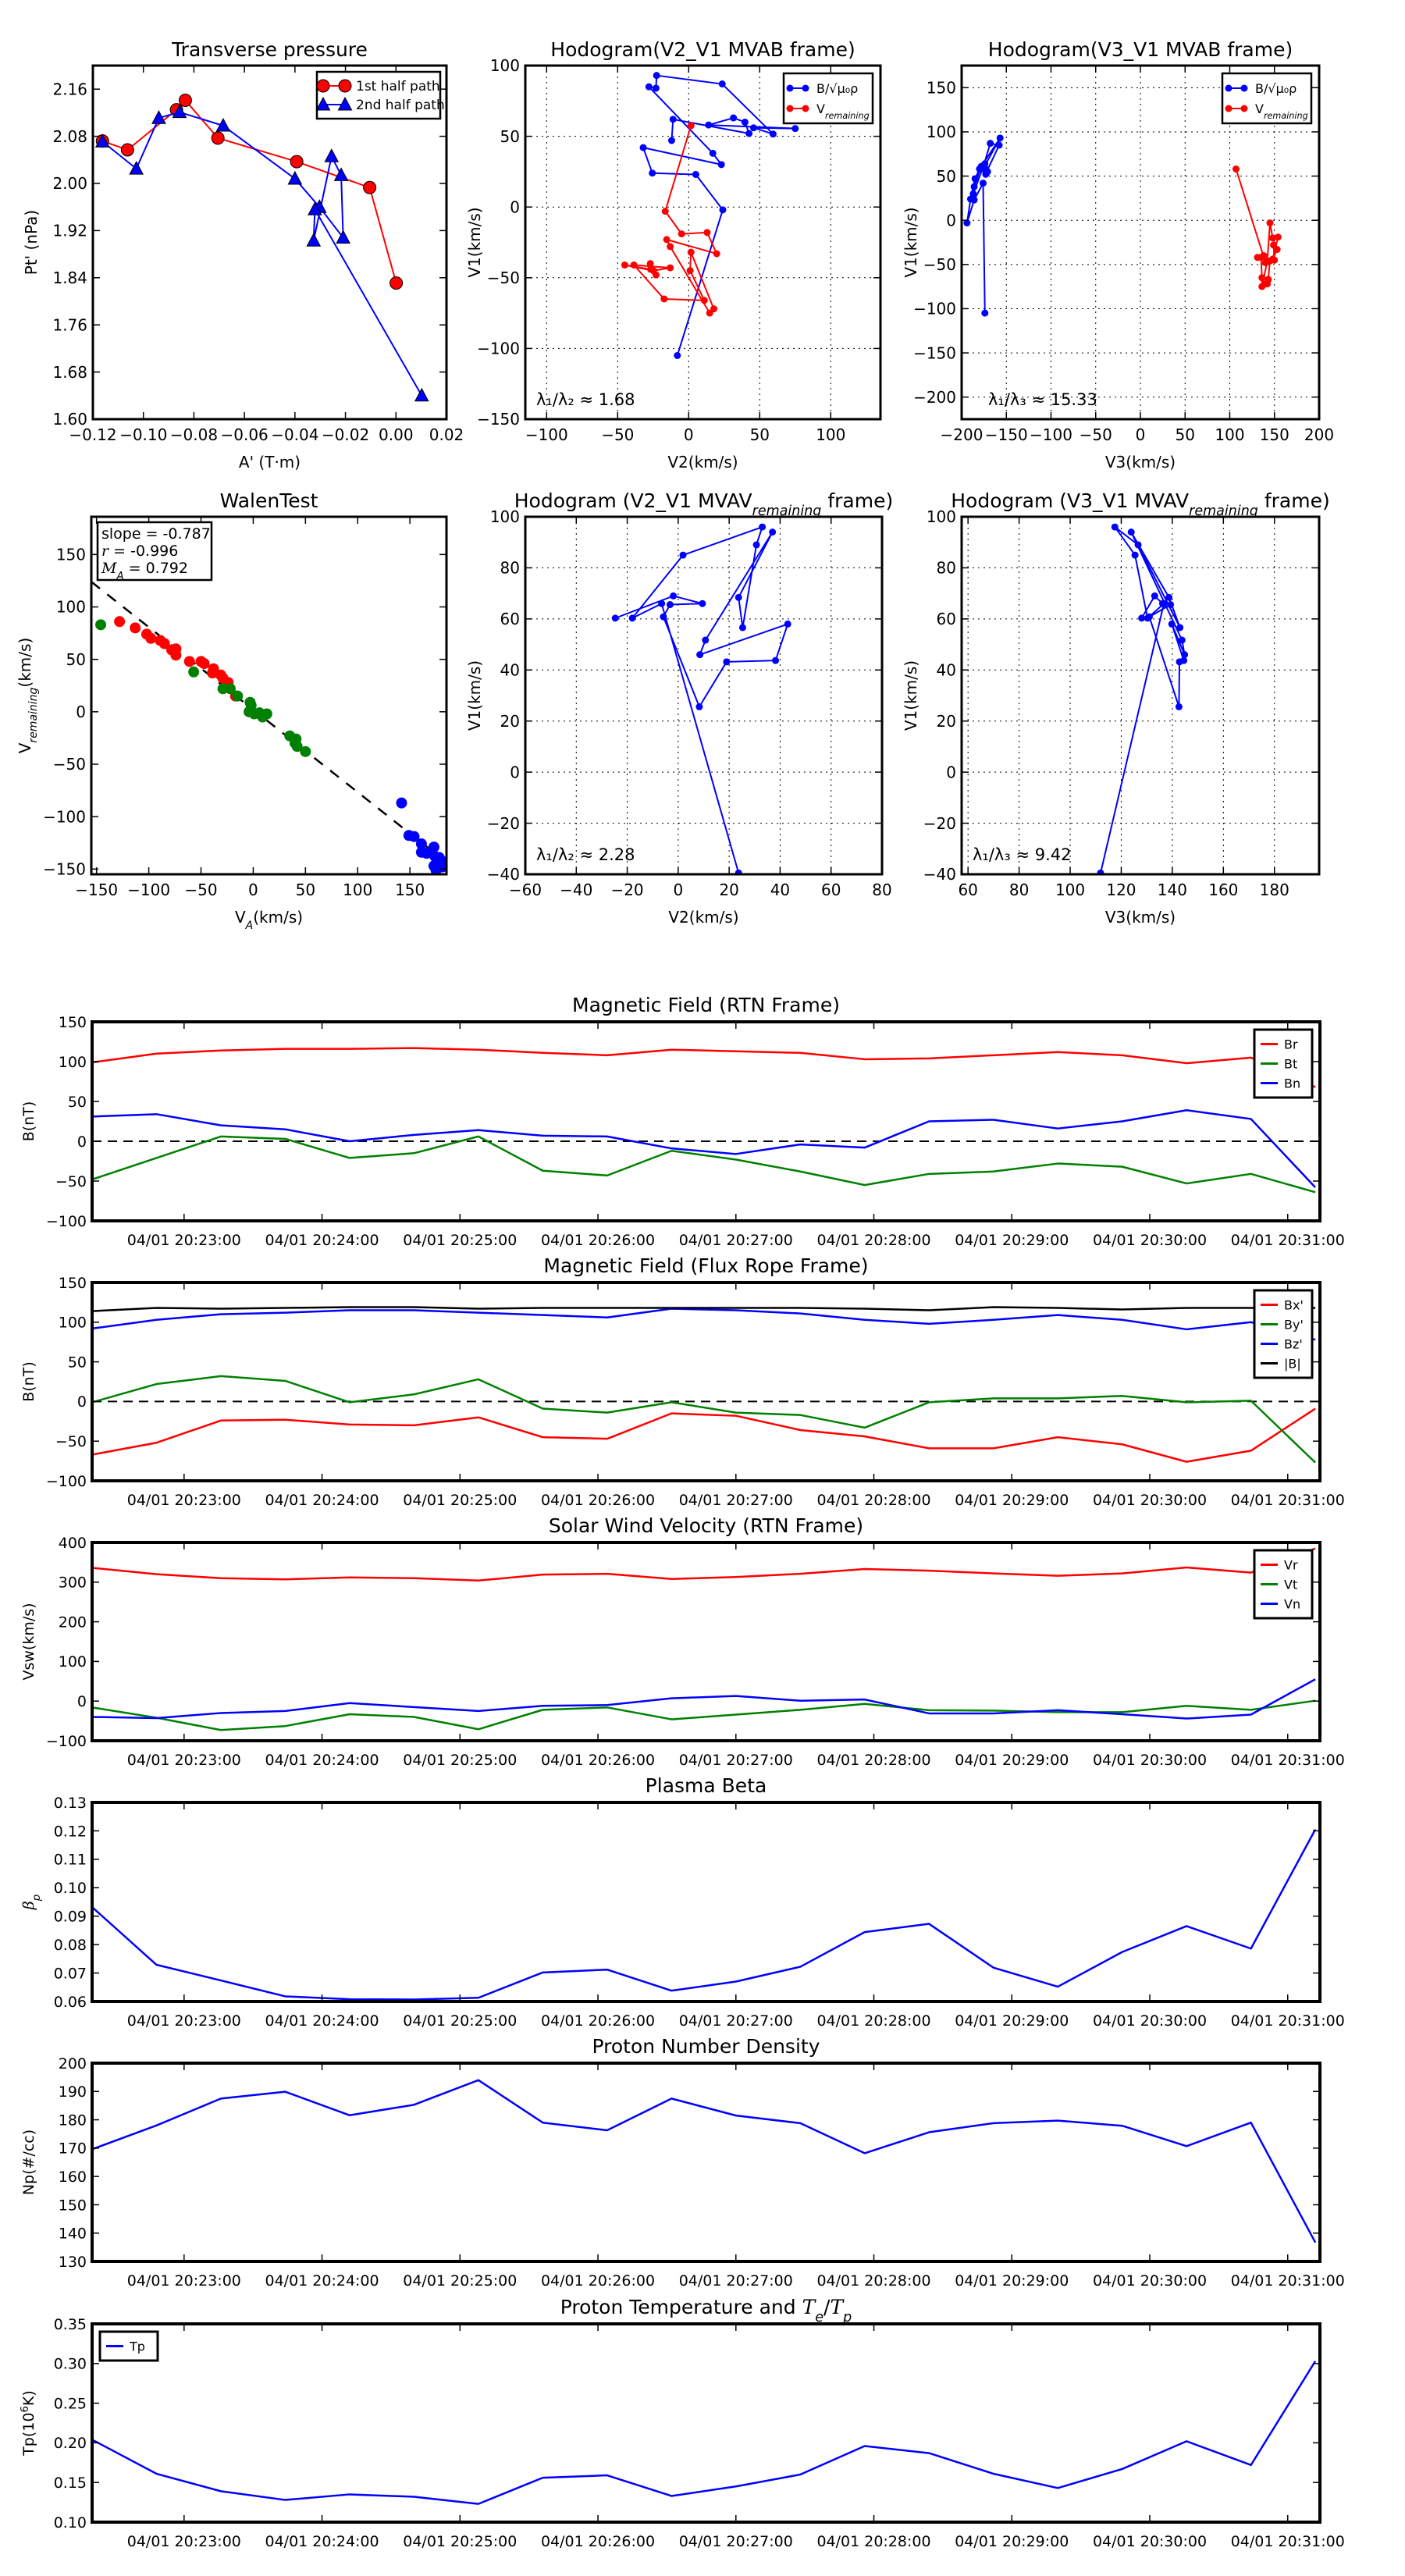 This screenshot has height=2576, width=1405. I want to click on legend-label: Vt, so click(1291, 1584).